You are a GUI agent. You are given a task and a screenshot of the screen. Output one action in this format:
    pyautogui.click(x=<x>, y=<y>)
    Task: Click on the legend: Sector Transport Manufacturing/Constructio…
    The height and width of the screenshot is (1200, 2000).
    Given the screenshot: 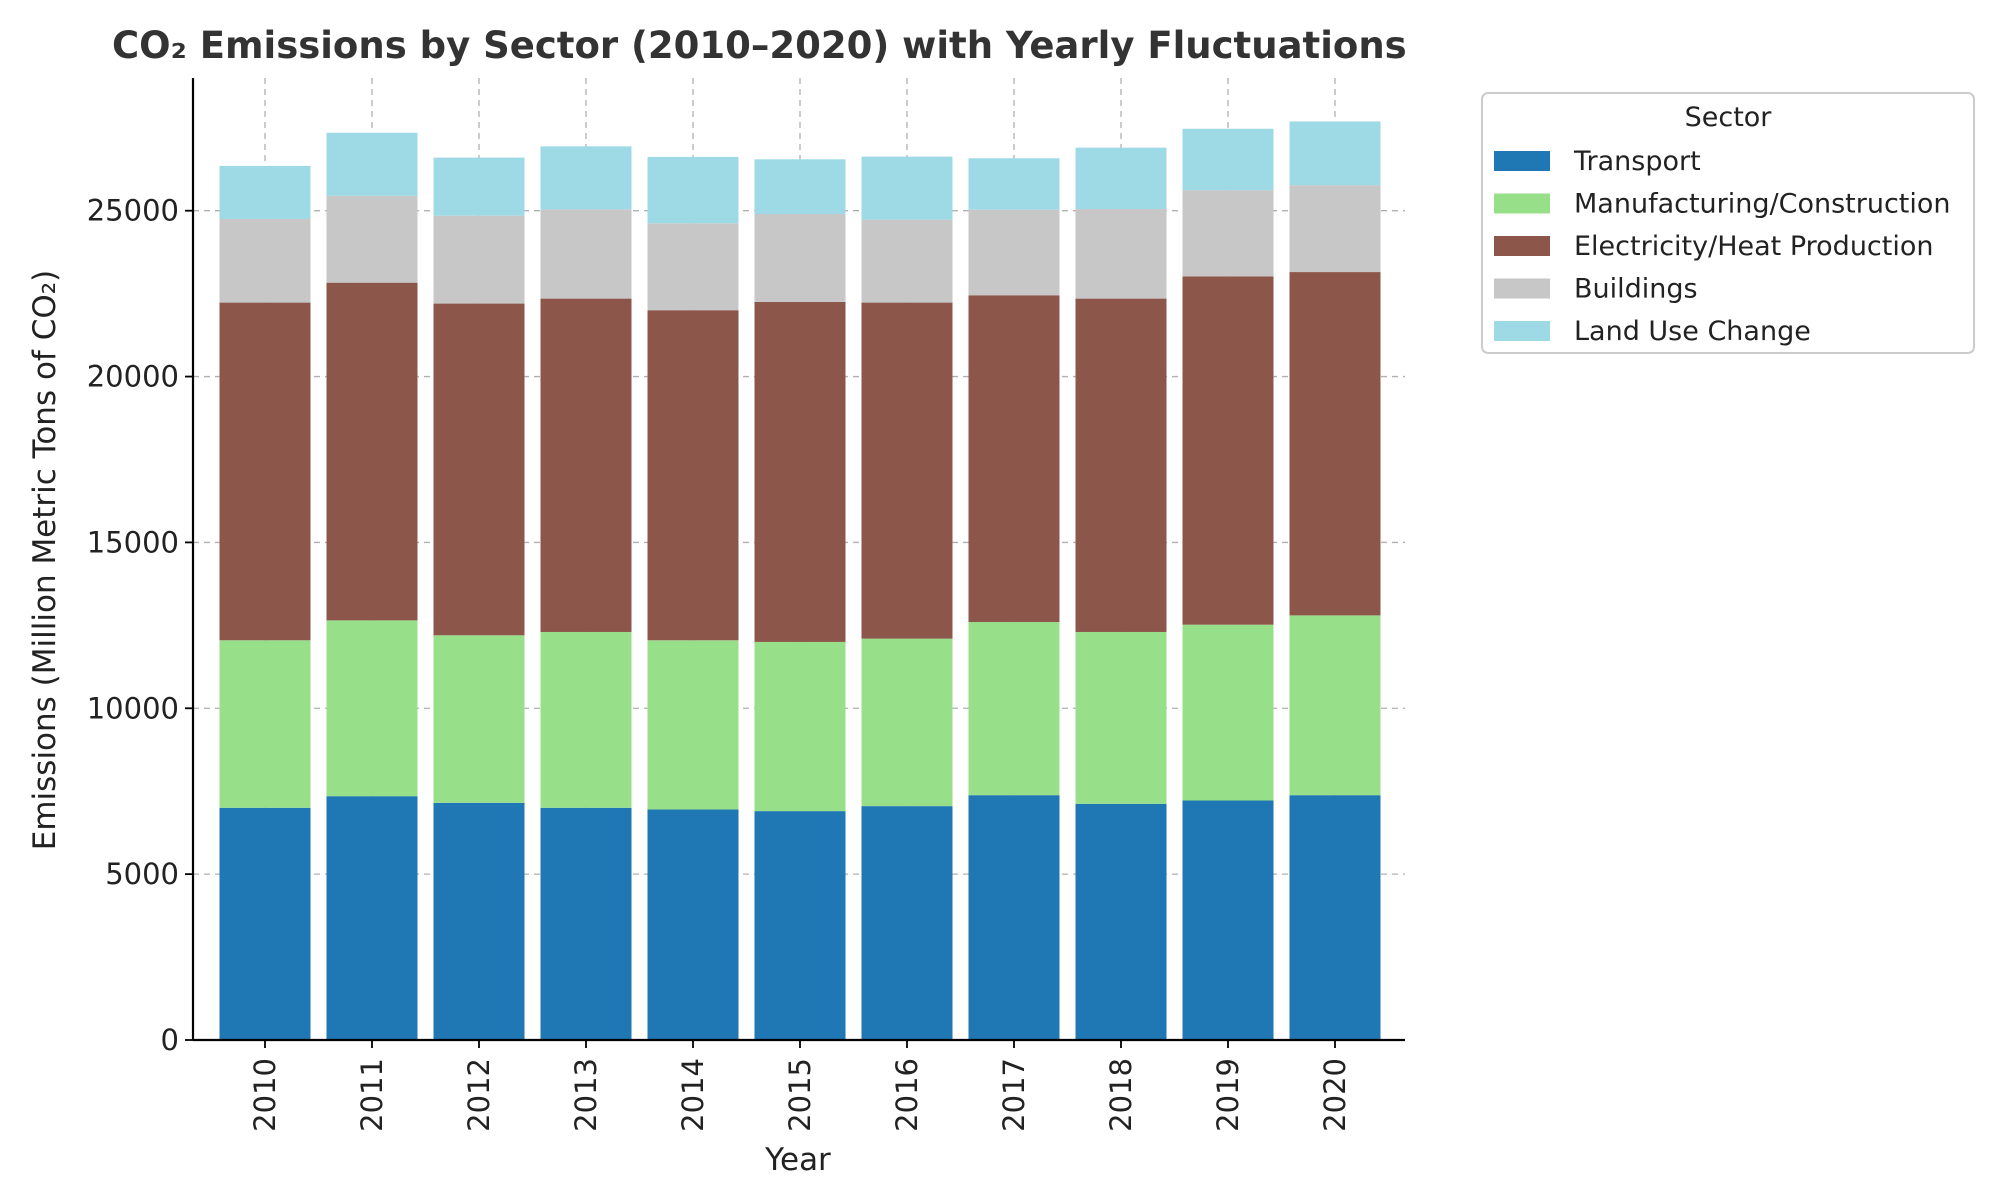 What is the action you would take?
    pyautogui.click(x=1728, y=223)
    